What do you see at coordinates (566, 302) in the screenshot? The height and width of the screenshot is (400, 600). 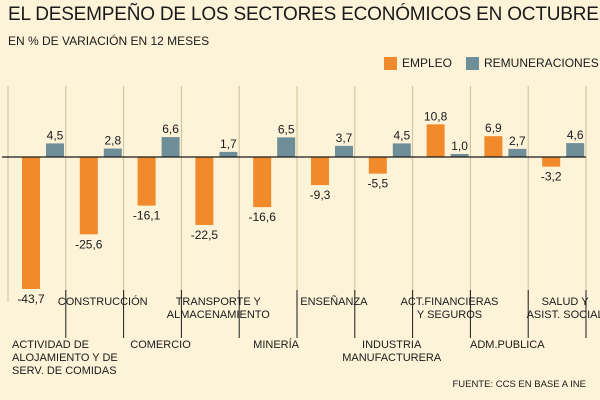 I see `category-label: SALUD Y` at bounding box center [566, 302].